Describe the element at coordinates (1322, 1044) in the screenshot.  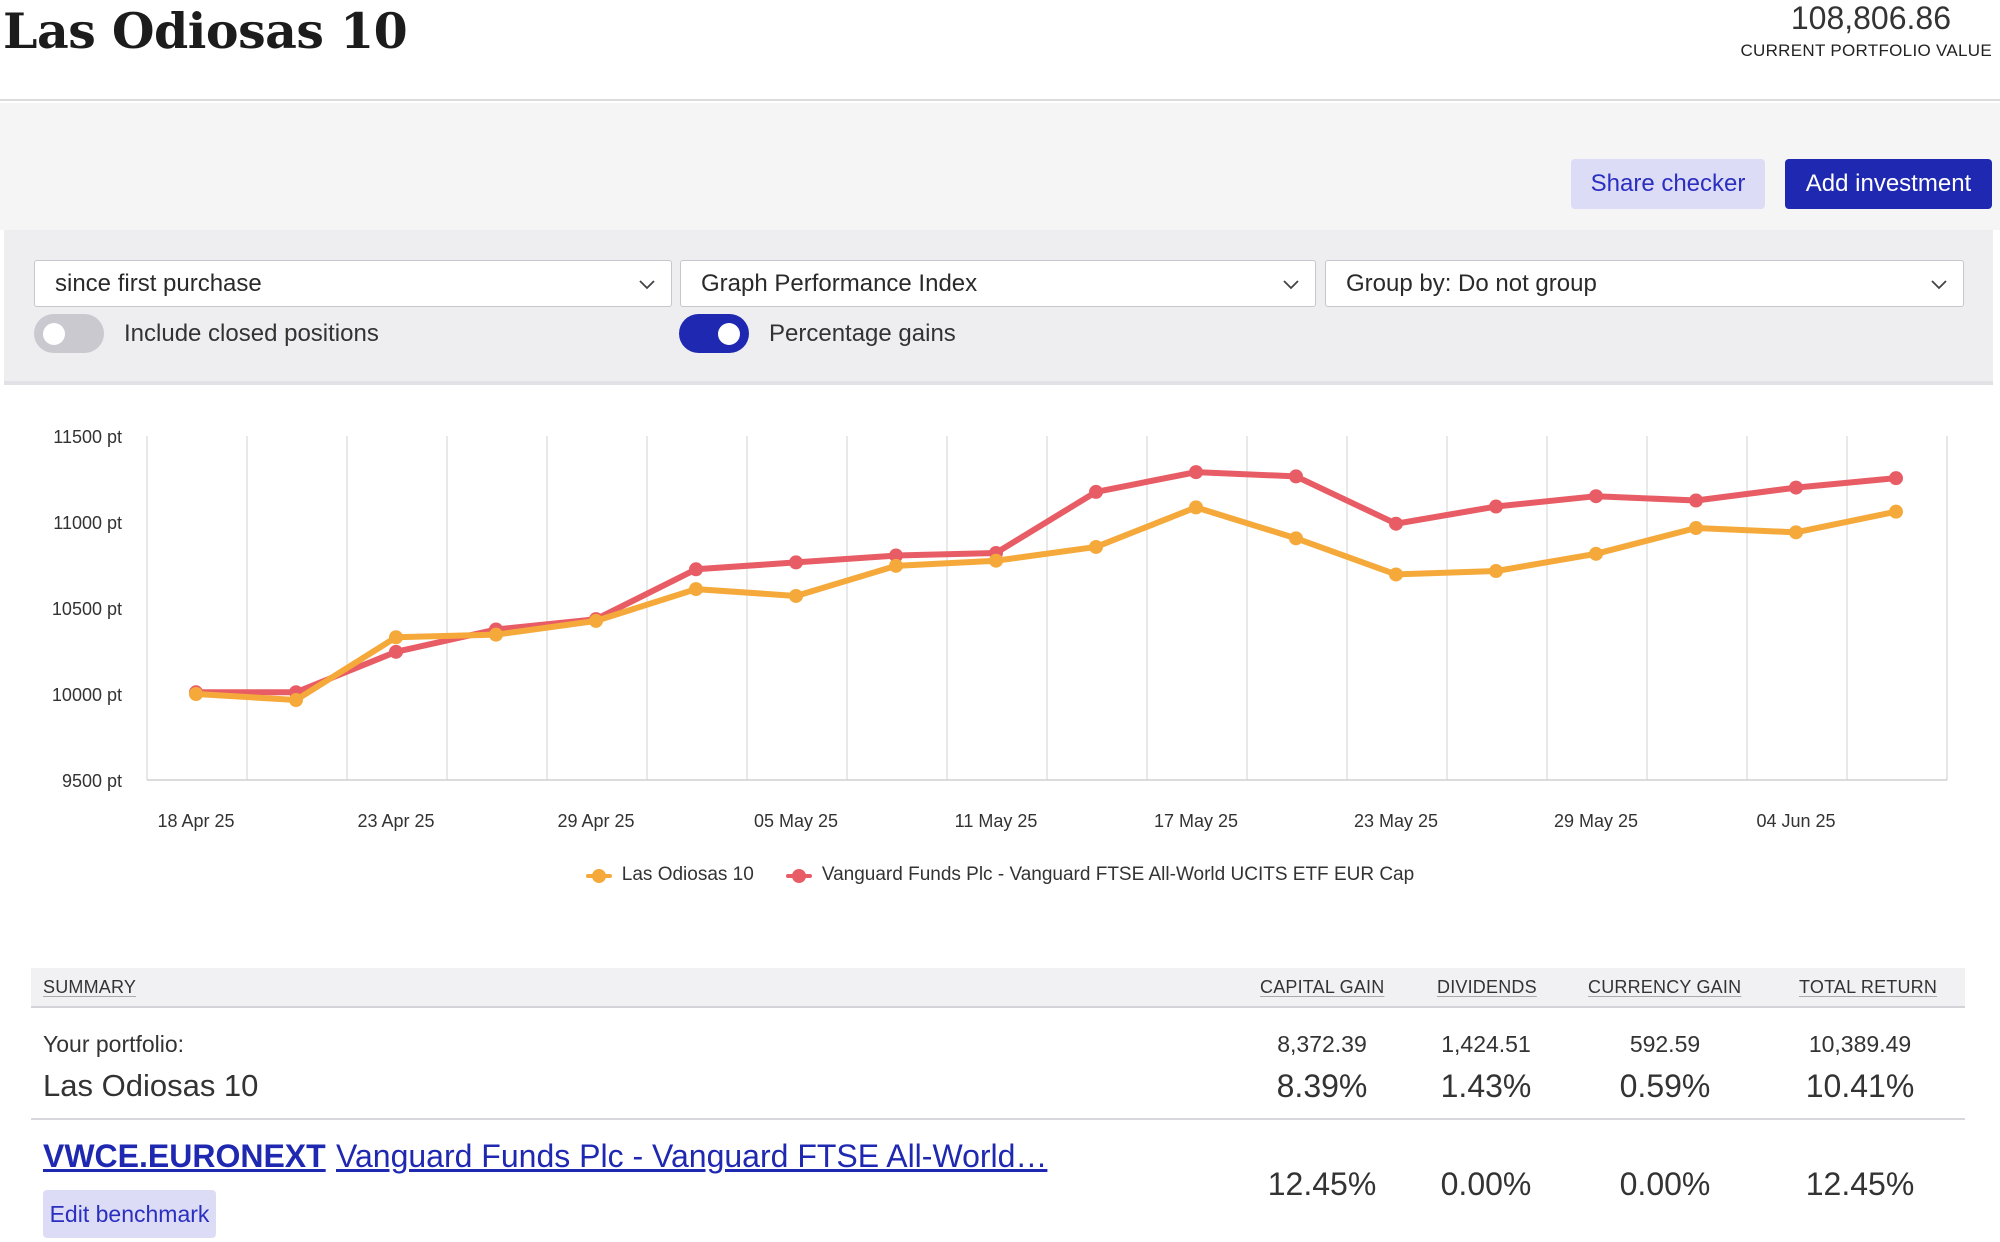
I see `capital-gain-value: 8,372.39` at that location.